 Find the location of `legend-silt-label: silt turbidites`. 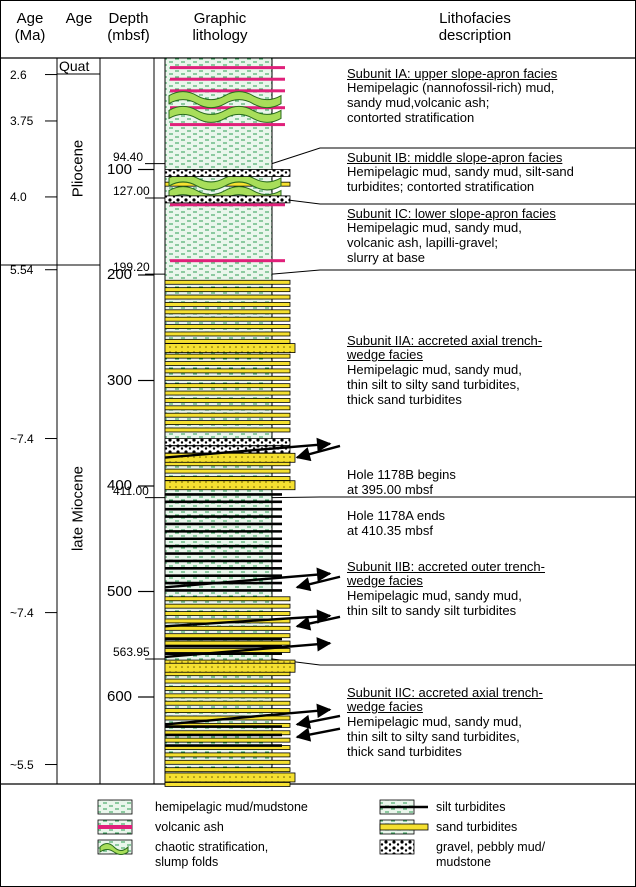

legend-silt-label: silt turbidites is located at coordinates (471, 807).